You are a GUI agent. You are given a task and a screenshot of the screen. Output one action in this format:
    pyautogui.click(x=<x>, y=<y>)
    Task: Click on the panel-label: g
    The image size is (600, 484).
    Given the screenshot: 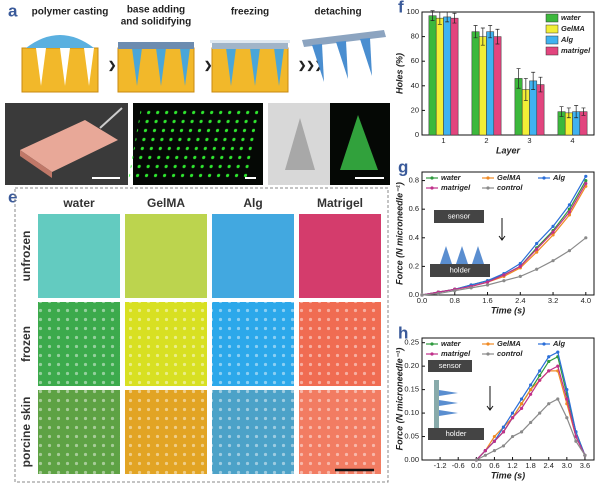 What is the action you would take?
    pyautogui.click(x=403, y=166)
    